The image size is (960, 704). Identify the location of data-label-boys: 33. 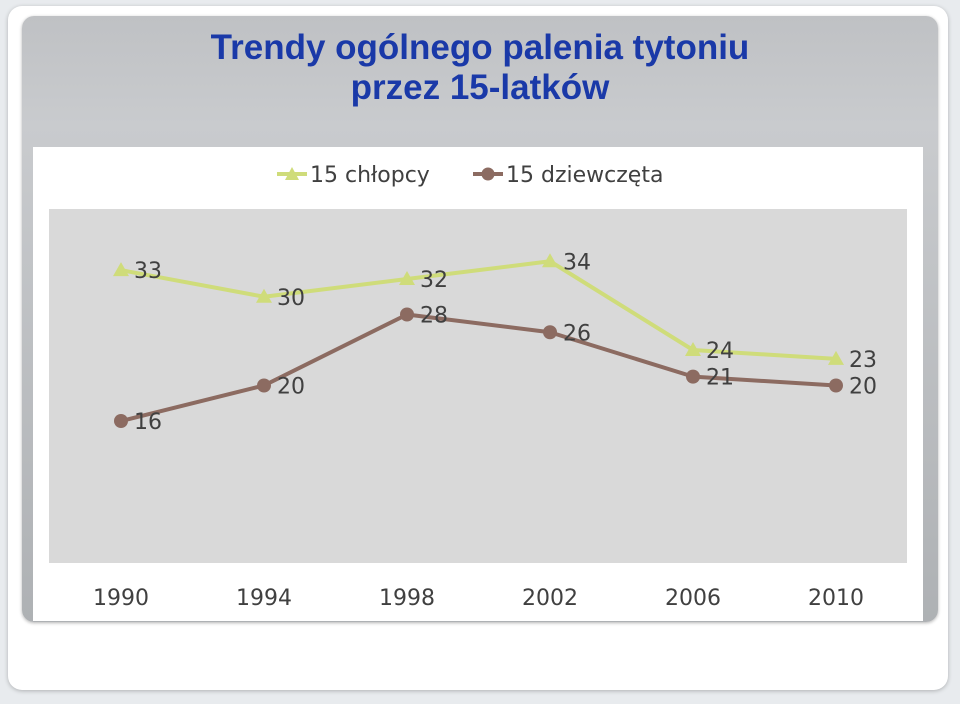
(148, 271).